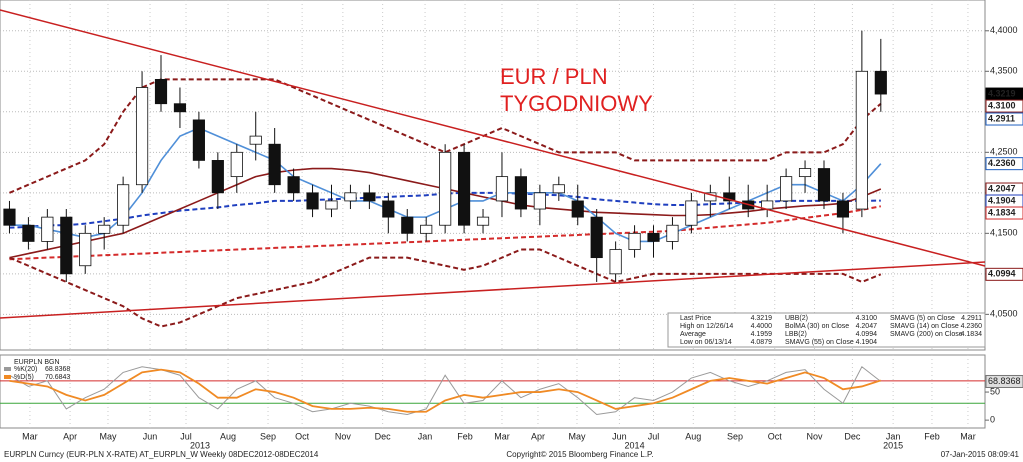 This screenshot has height=462, width=1023. Describe the element at coordinates (493, 290) in the screenshot. I see `trend-line` at that location.